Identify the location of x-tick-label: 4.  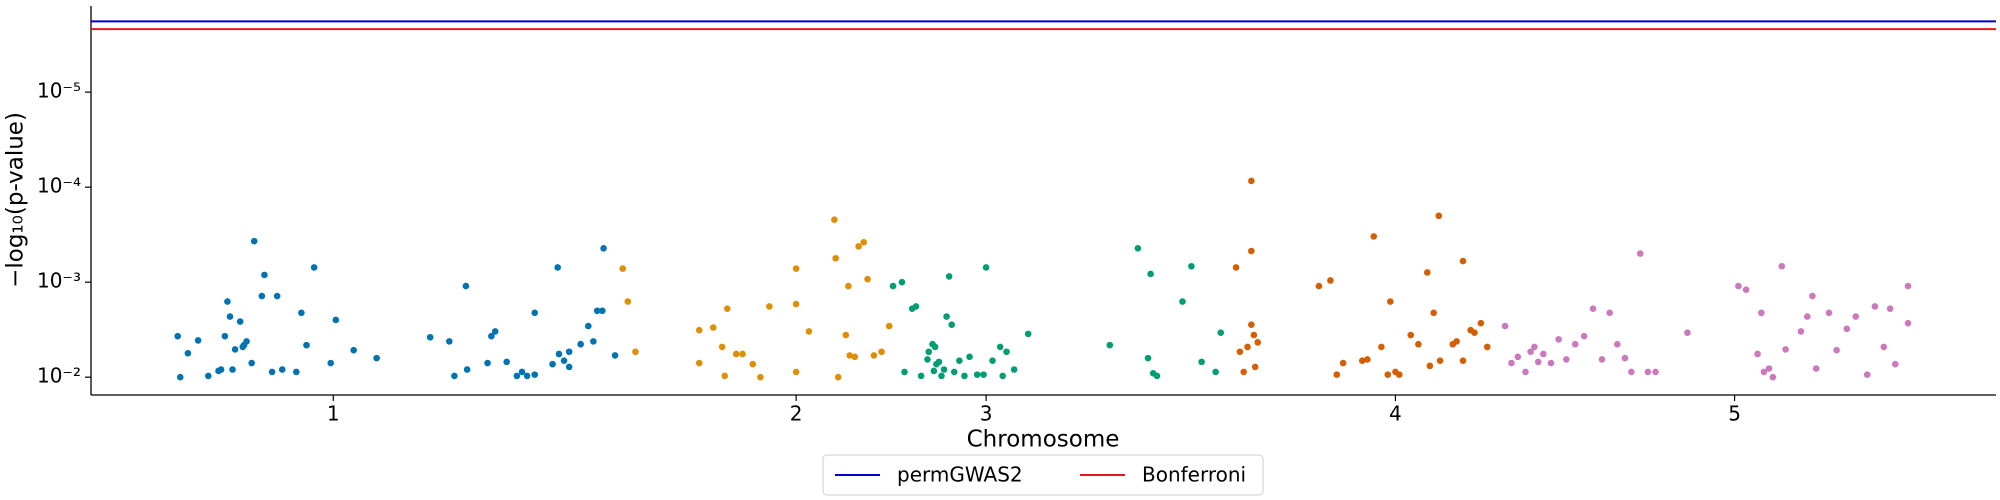
(1395, 414).